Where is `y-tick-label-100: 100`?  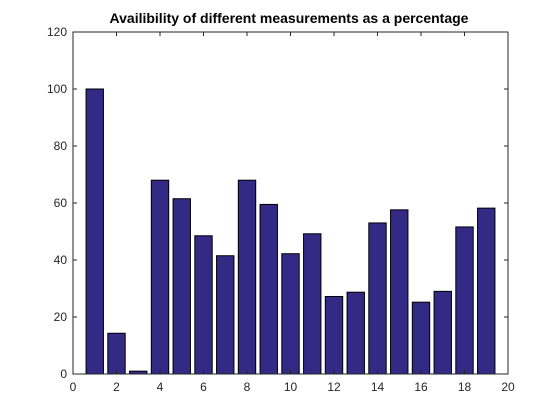 y-tick-label-100: 100 is located at coordinates (57, 89).